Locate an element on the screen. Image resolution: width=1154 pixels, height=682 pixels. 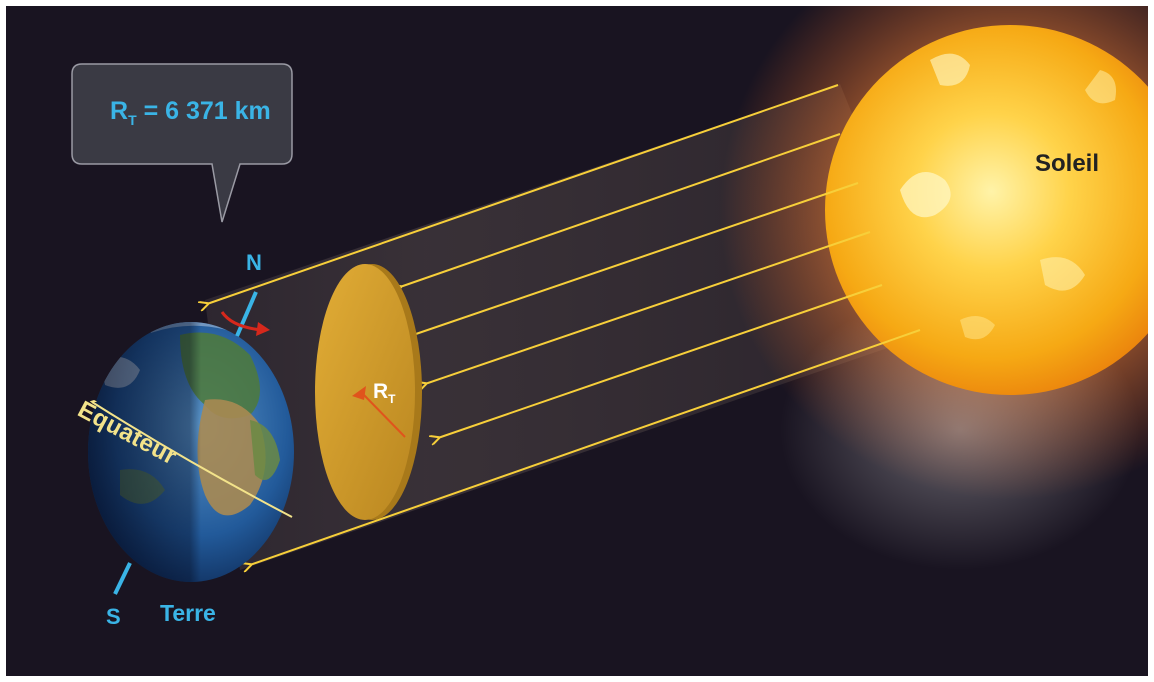
radius-subscript: T is located at coordinates (132, 120).